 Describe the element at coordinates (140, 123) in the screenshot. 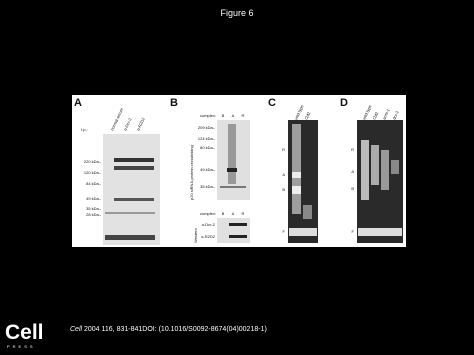

I see `lane-label: α-R2D2` at that location.